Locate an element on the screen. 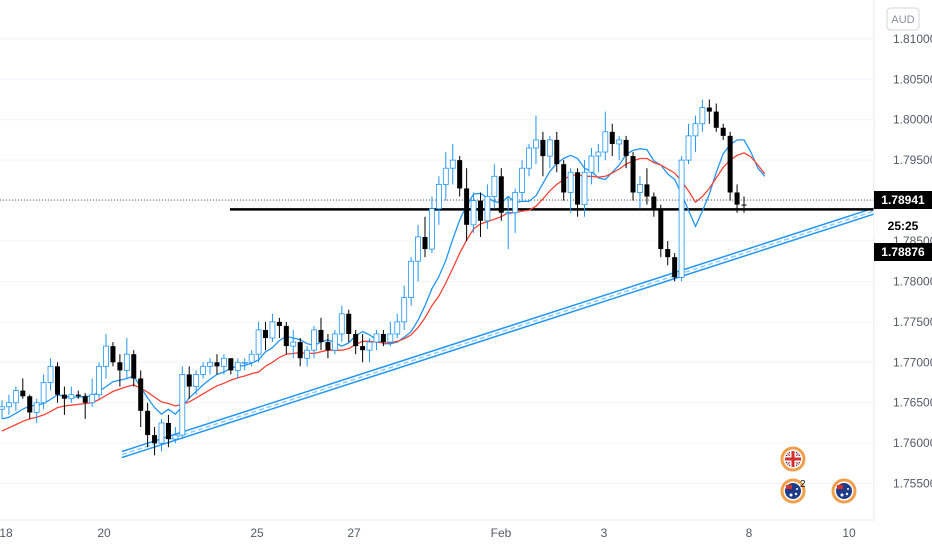 The width and height of the screenshot is (932, 550). date-tick-label: 25 is located at coordinates (257, 533).